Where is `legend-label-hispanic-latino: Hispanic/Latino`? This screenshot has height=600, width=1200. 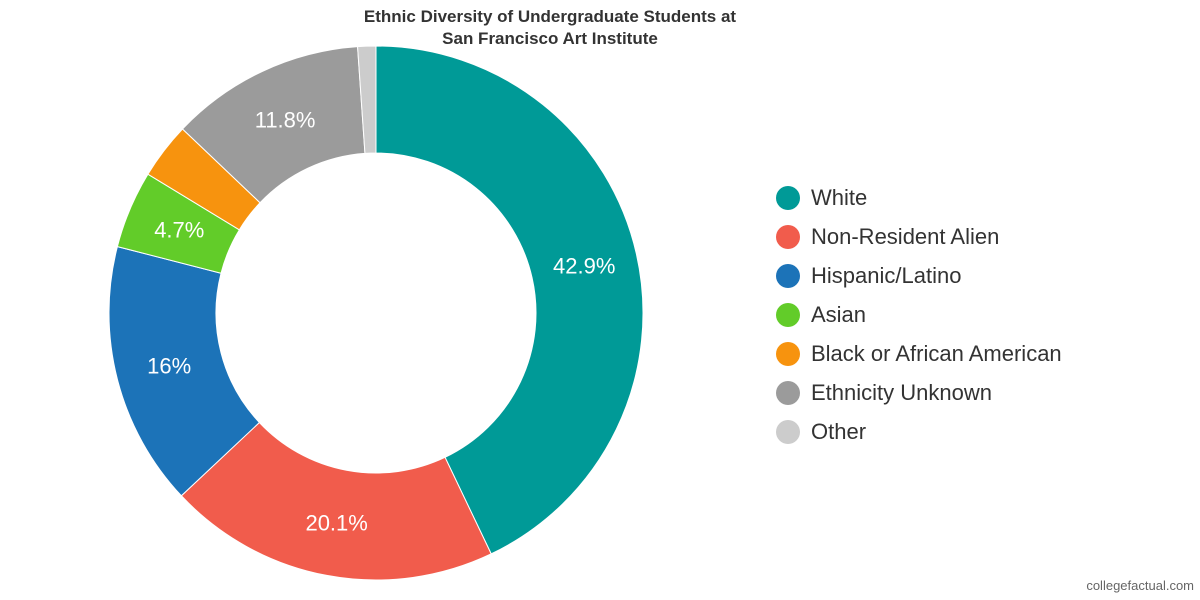
legend-label-hispanic-latino: Hispanic/Latino is located at coordinates (886, 275).